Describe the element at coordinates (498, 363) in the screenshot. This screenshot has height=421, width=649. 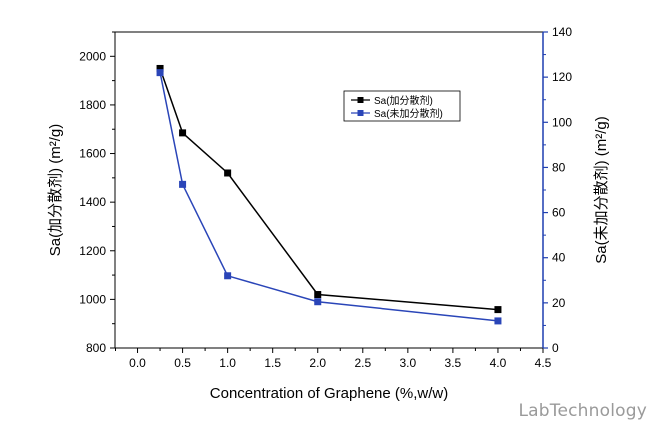
I see `x-tick-label: 4.0` at that location.